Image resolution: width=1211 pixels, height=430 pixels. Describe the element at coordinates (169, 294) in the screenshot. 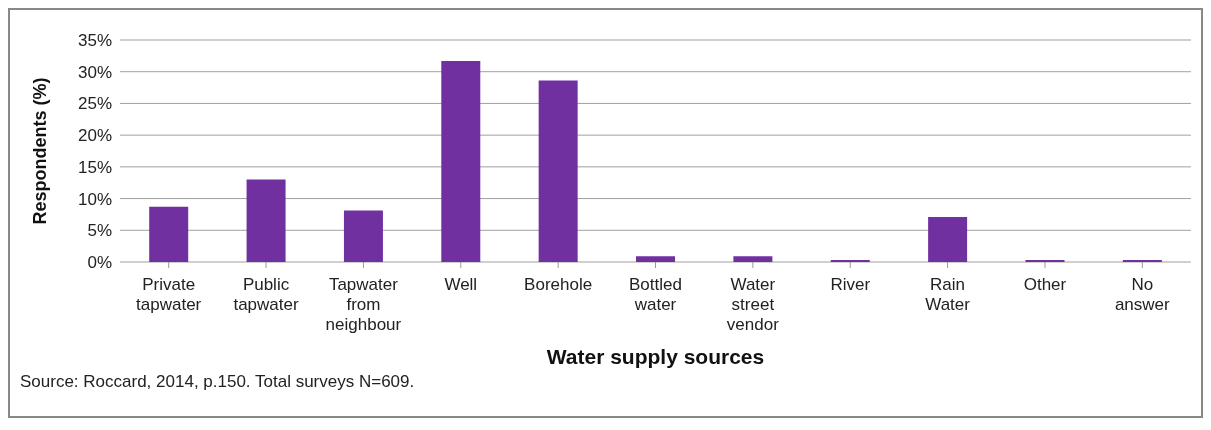

I see `x-tick-label: Private tapwater` at that location.